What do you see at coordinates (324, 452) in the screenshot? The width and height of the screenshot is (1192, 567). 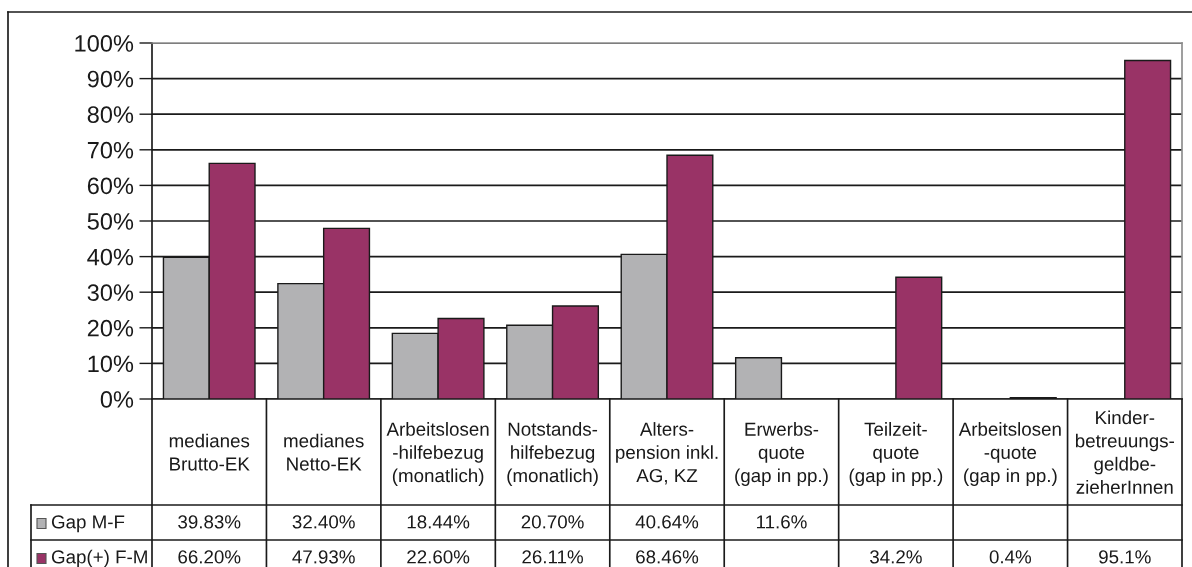 I see `x-tick-label: medianes Netto-EK` at bounding box center [324, 452].